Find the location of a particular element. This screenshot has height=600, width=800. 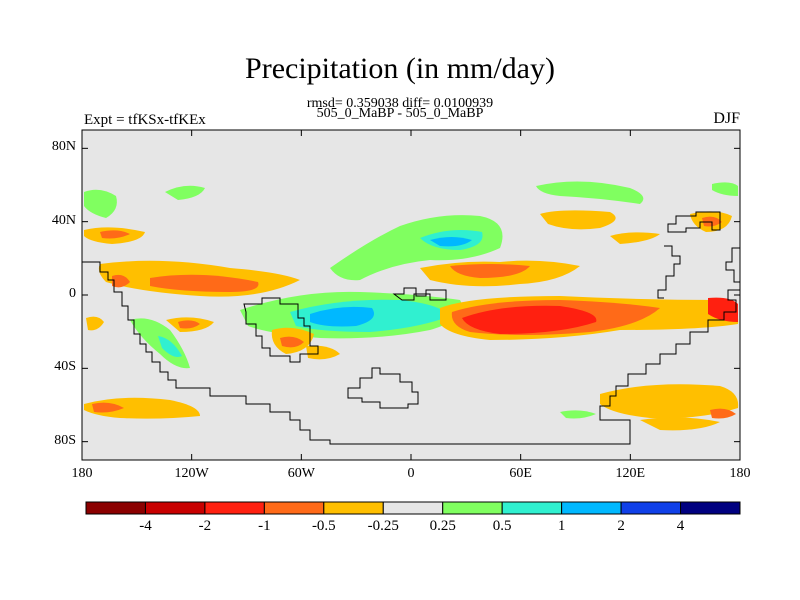

x-tick-label: 60E is located at coordinates (520, 473).